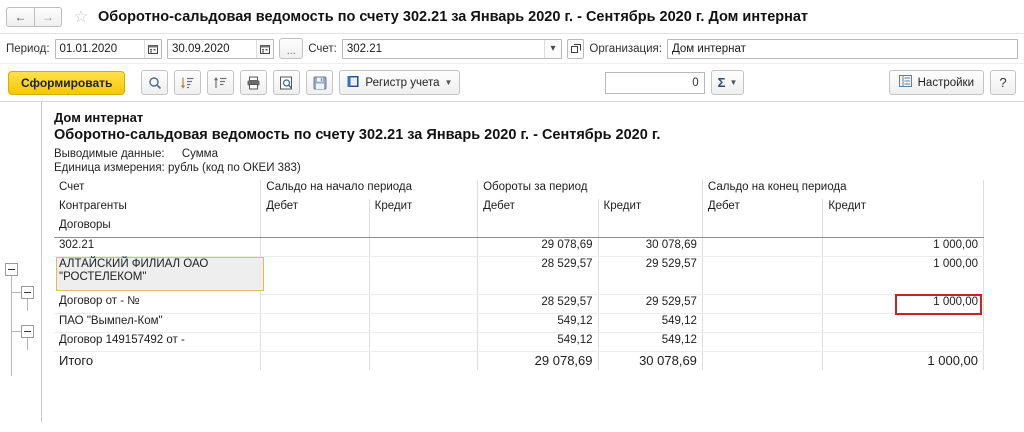  Describe the element at coordinates (763, 208) in the screenshot. I see `header-close-debit: Дебет` at that location.